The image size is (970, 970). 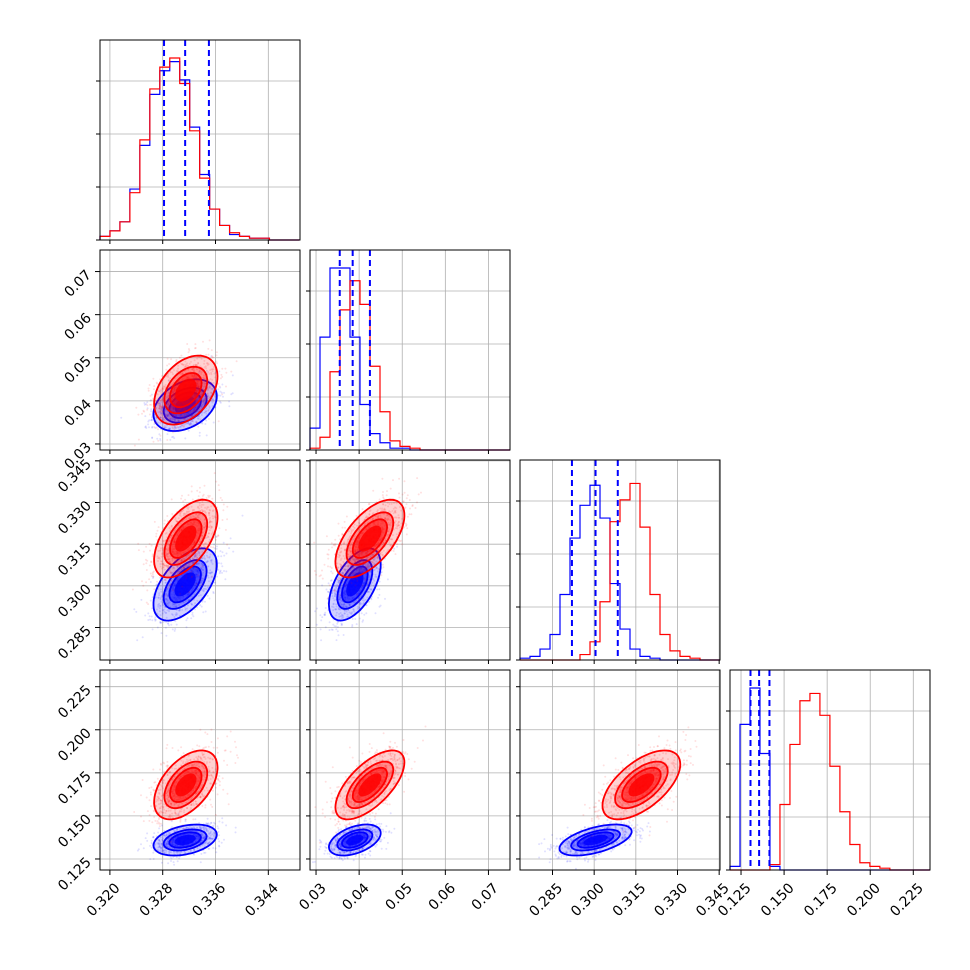 What do you see at coordinates (199, 149) in the screenshot?
I see `histogram-red-series` at bounding box center [199, 149].